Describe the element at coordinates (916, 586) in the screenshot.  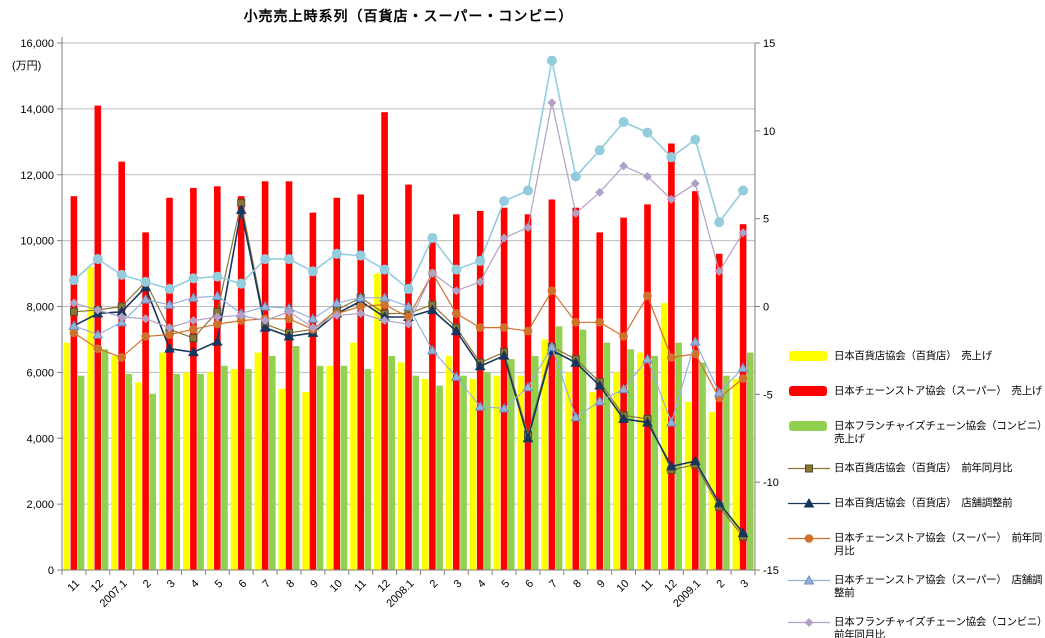
I see `legend-item: 日本チェーンストア協会（スーパー） 店舗調整前` at that location.